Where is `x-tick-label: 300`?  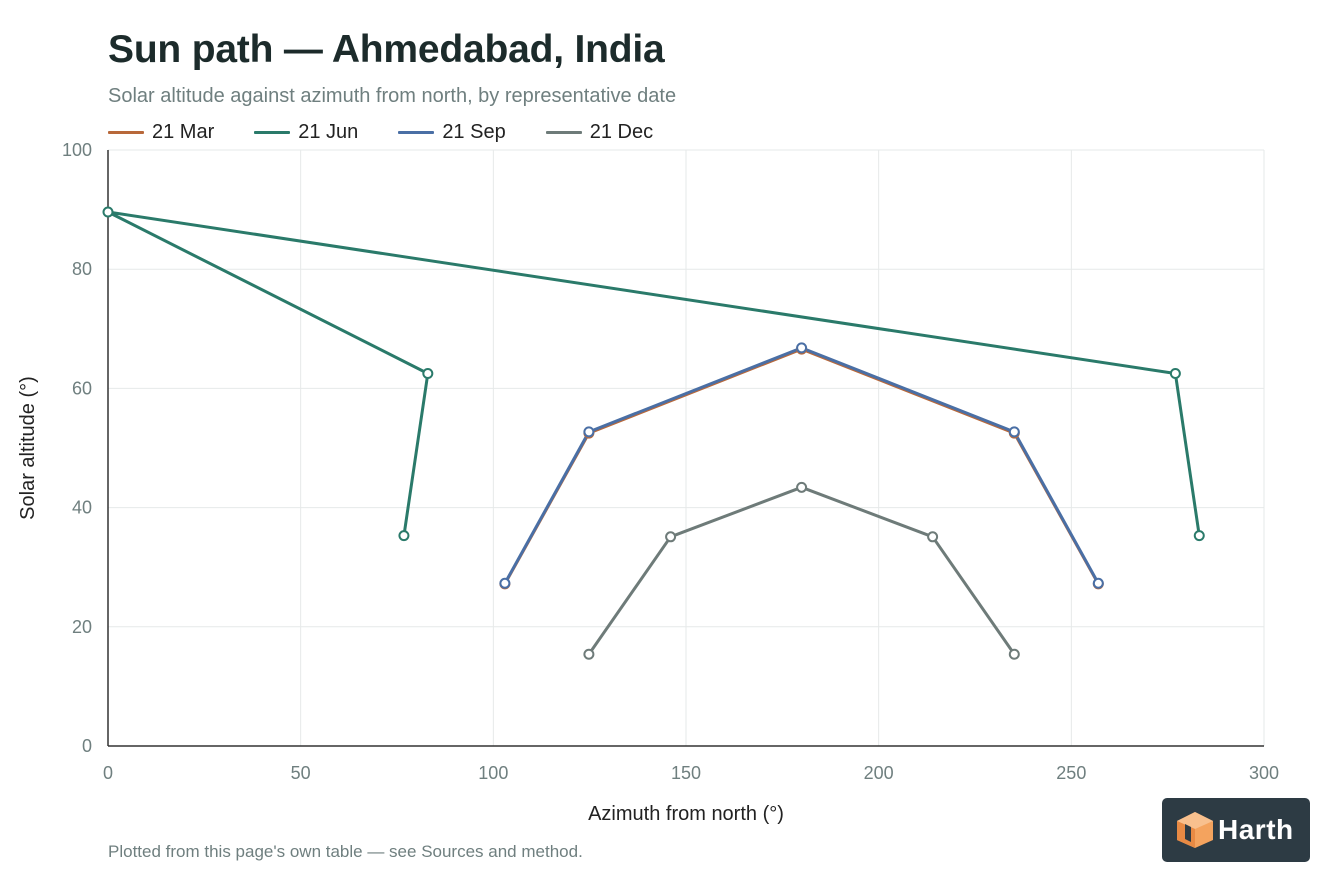
x-tick-label: 300 is located at coordinates (1264, 773).